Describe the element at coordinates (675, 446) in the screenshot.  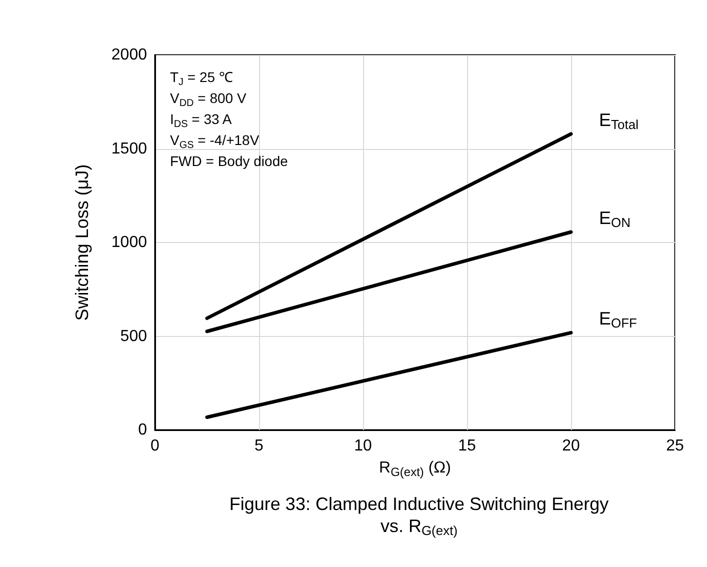
I see `x-tick-label: 25` at that location.